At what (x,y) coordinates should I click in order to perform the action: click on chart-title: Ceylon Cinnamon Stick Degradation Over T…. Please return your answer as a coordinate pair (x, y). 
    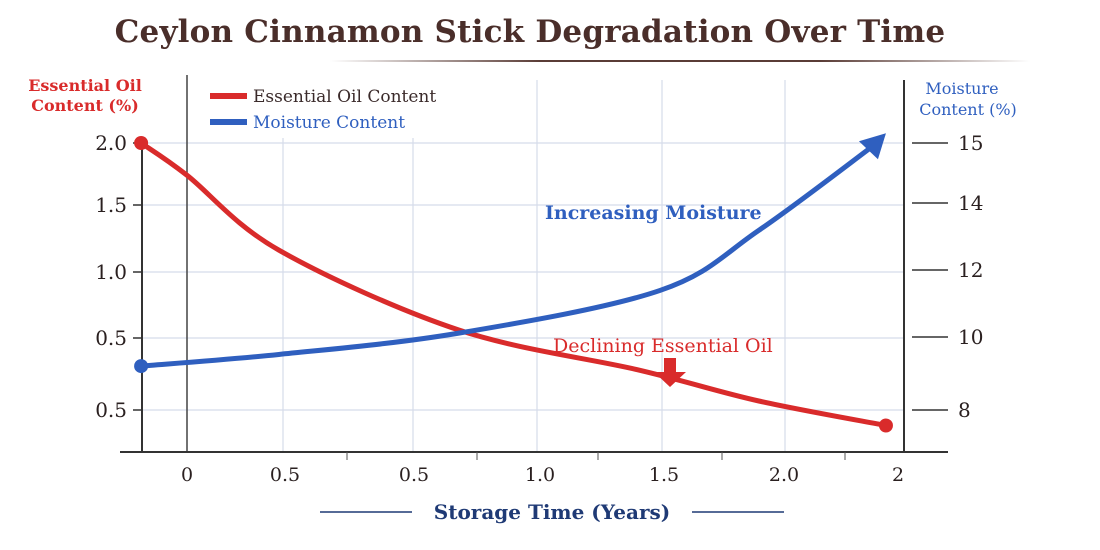
    Looking at the image, I should click on (530, 32).